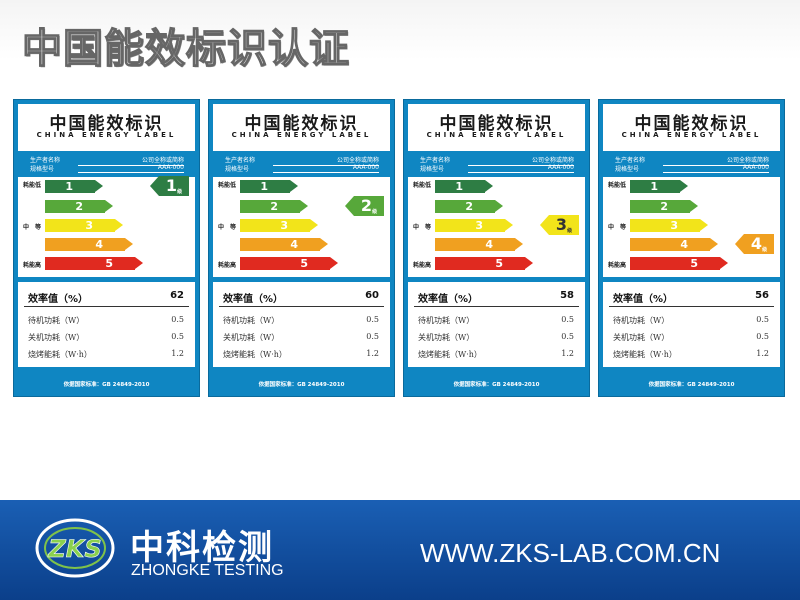 The height and width of the screenshot is (600, 800). What do you see at coordinates (756, 243) in the screenshot?
I see `grade-level: 4` at bounding box center [756, 243].